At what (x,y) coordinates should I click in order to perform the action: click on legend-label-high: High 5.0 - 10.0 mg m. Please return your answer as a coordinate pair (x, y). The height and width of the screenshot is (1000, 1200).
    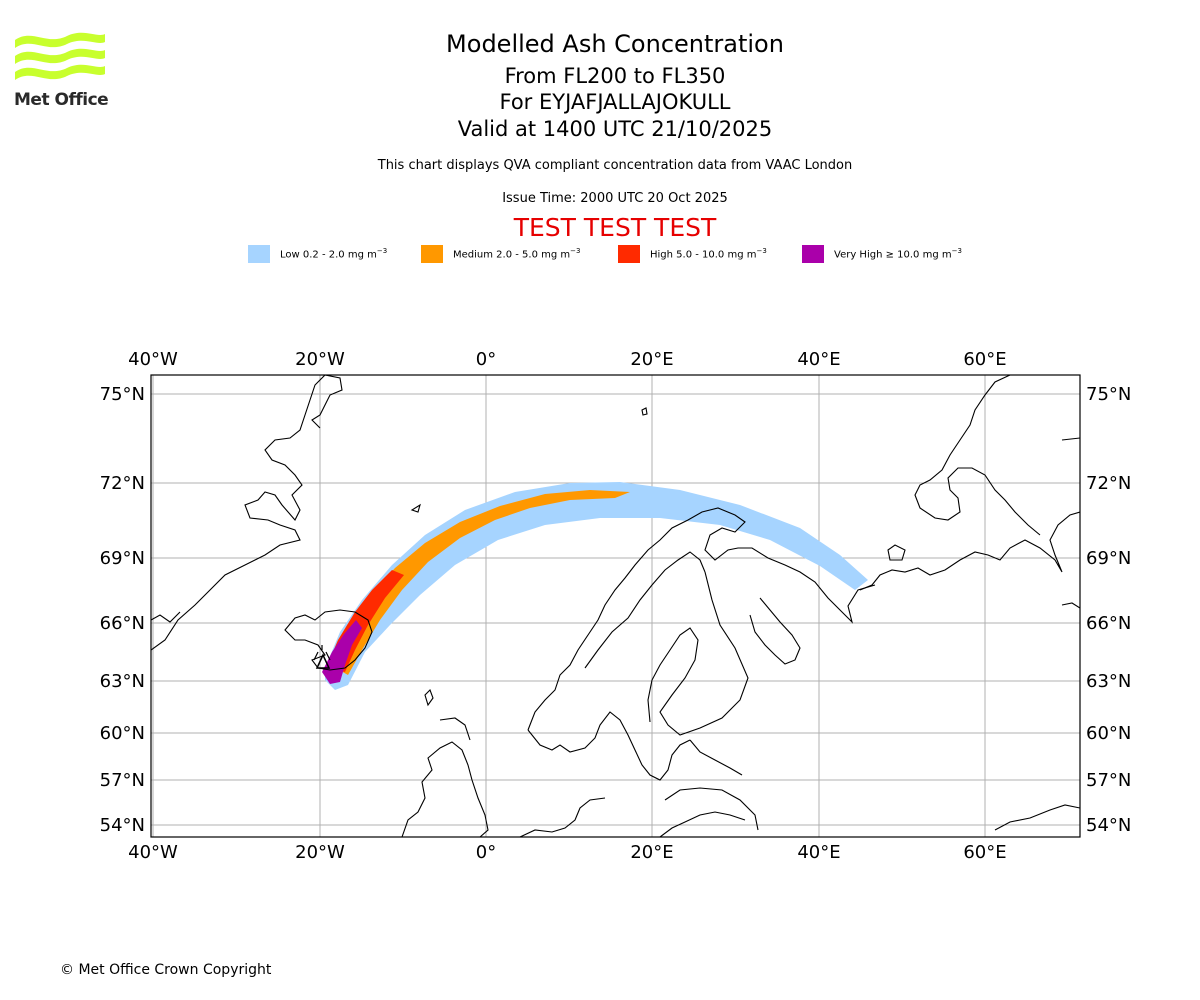
    Looking at the image, I should click on (703, 255).